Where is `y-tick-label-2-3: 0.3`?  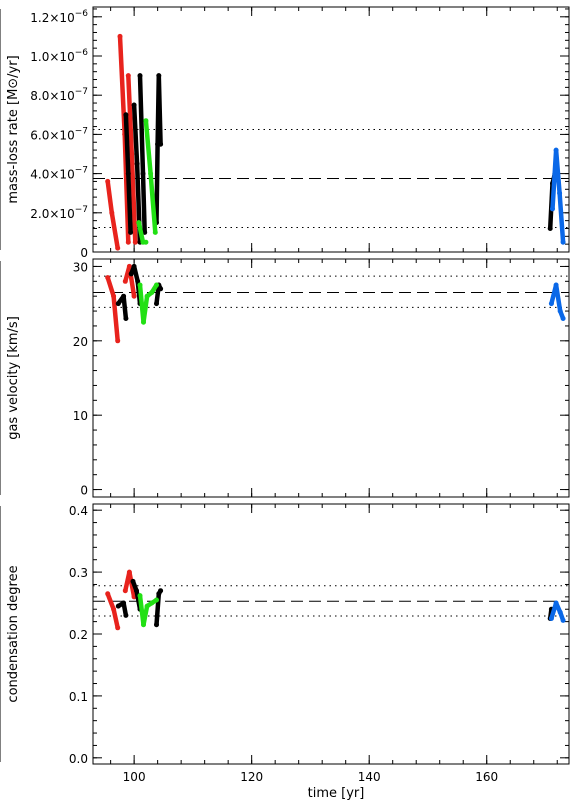
y-tick-label-2-3: 0.3 is located at coordinates (78, 573).